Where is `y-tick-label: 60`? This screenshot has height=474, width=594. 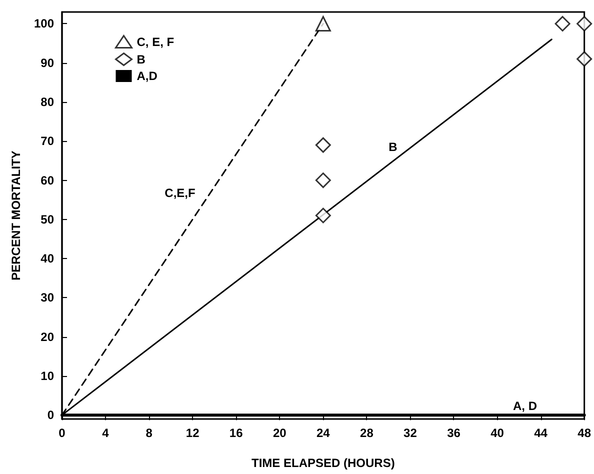 y-tick-label: 60 is located at coordinates (47, 180).